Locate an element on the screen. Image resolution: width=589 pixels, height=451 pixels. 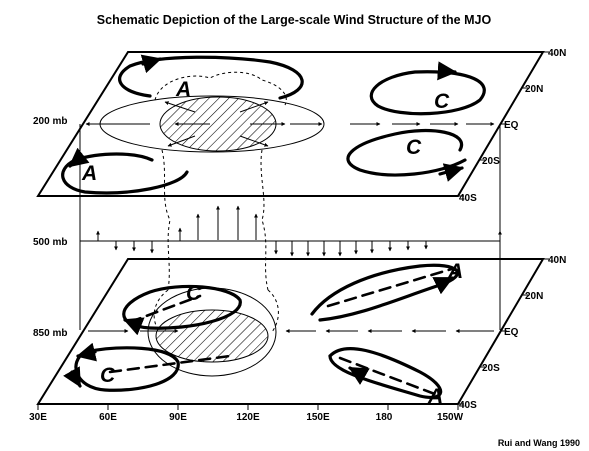
lon-120e: 120E is located at coordinates (248, 417).